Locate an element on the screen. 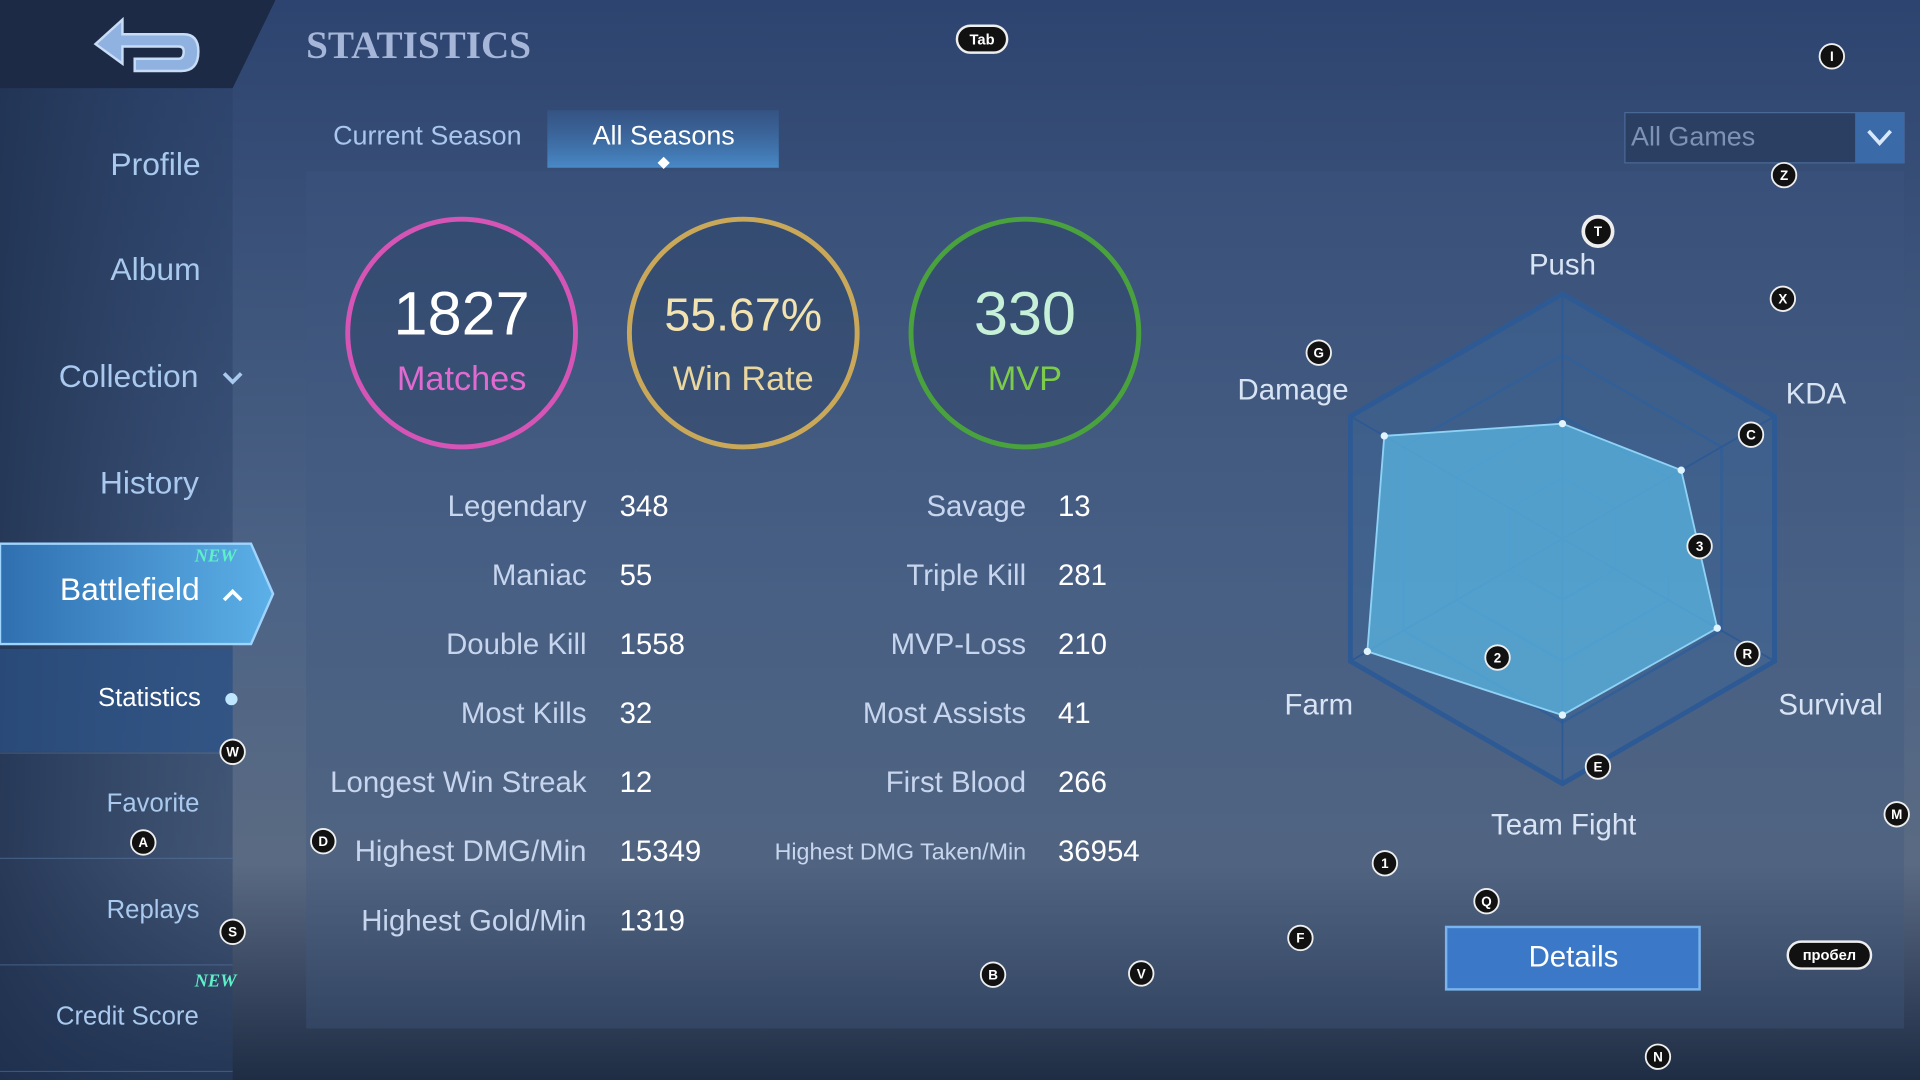 This screenshot has height=1080, width=1920. stat-label: Most Kills is located at coordinates (524, 713).